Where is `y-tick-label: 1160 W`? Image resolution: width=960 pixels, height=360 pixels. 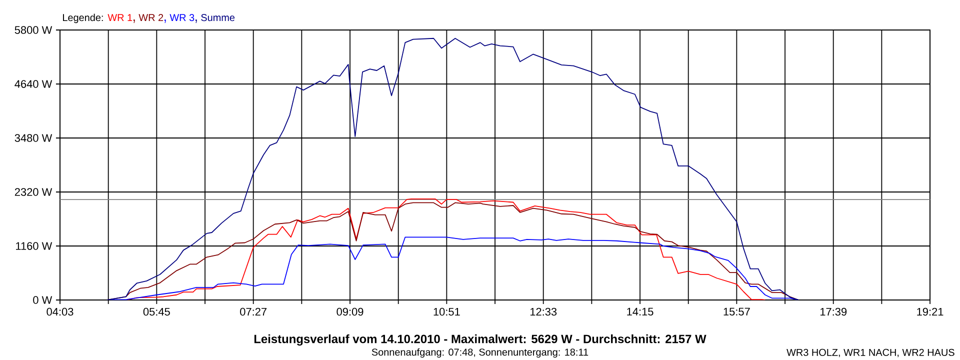
y-tick-label: 1160 W is located at coordinates (34, 246).